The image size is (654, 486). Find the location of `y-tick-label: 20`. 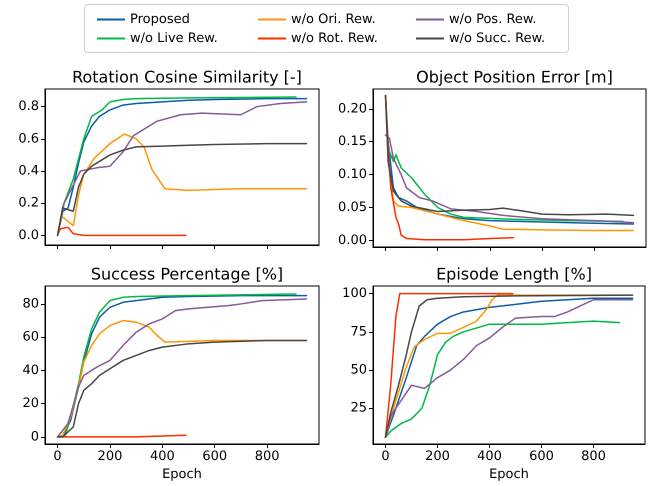

y-tick-label: 20 is located at coordinates (30, 404).